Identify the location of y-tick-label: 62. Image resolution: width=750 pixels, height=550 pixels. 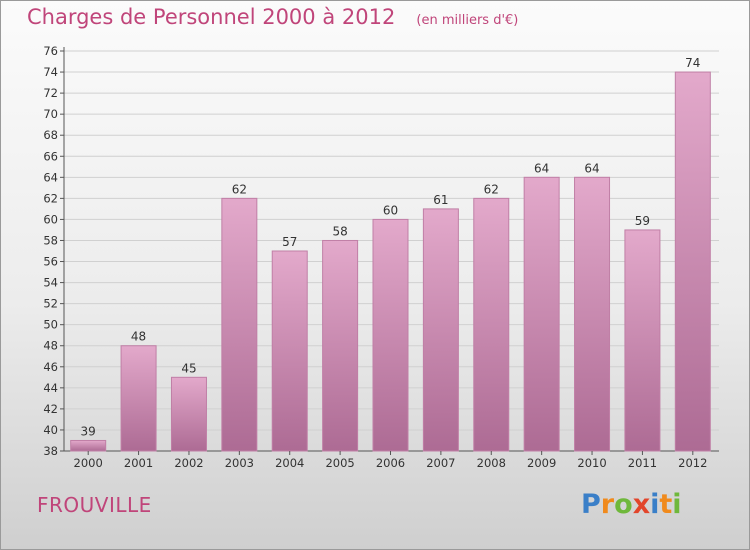
(50, 198).